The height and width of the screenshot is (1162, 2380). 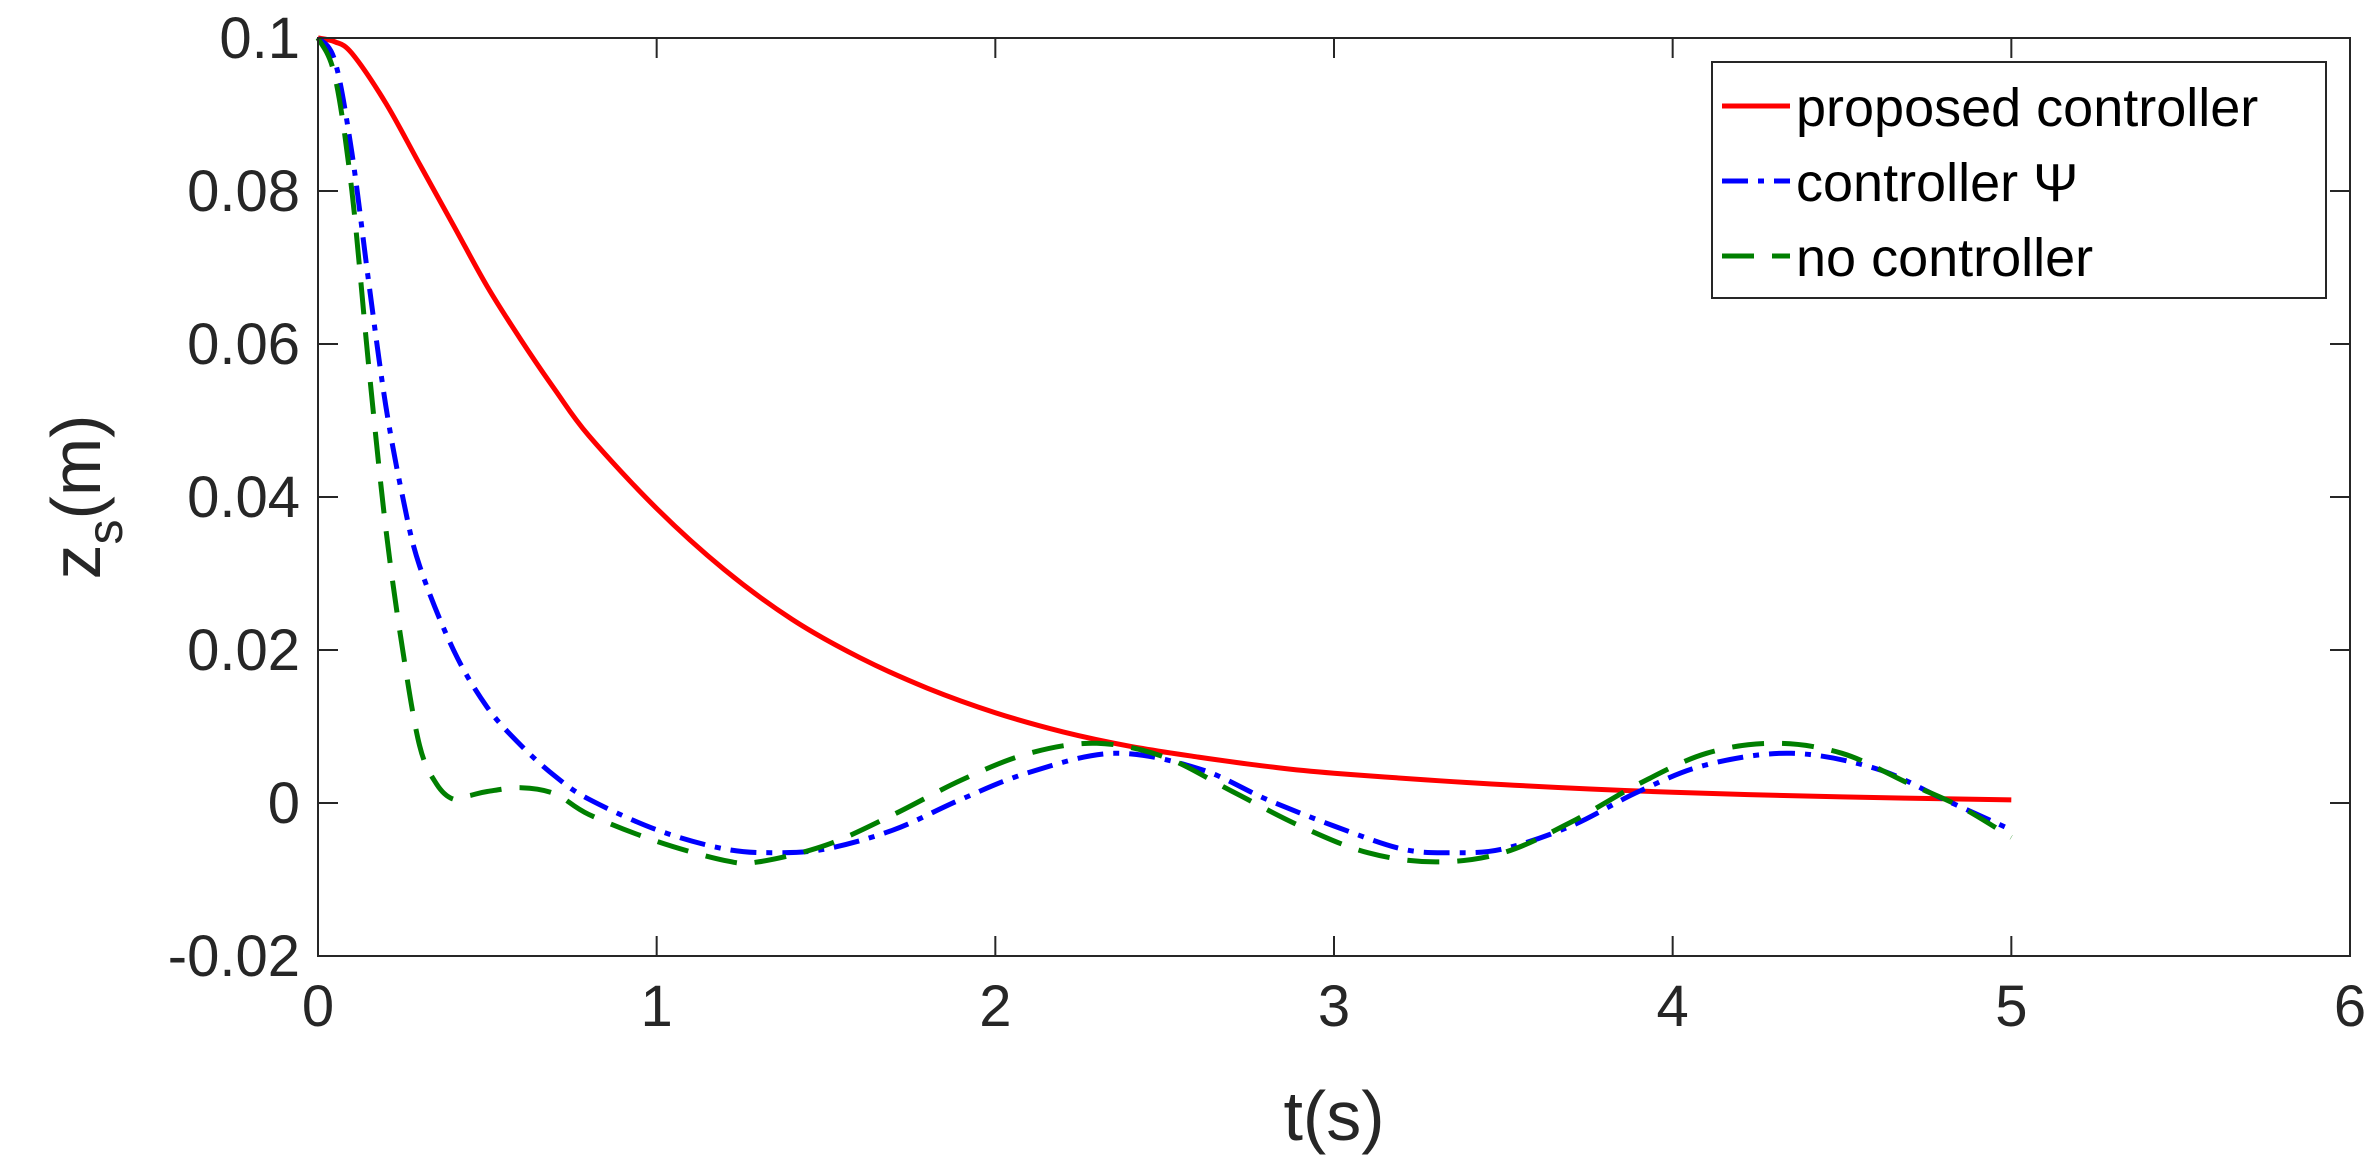 I want to click on y-tick-label: 0.02, so click(x=243, y=650).